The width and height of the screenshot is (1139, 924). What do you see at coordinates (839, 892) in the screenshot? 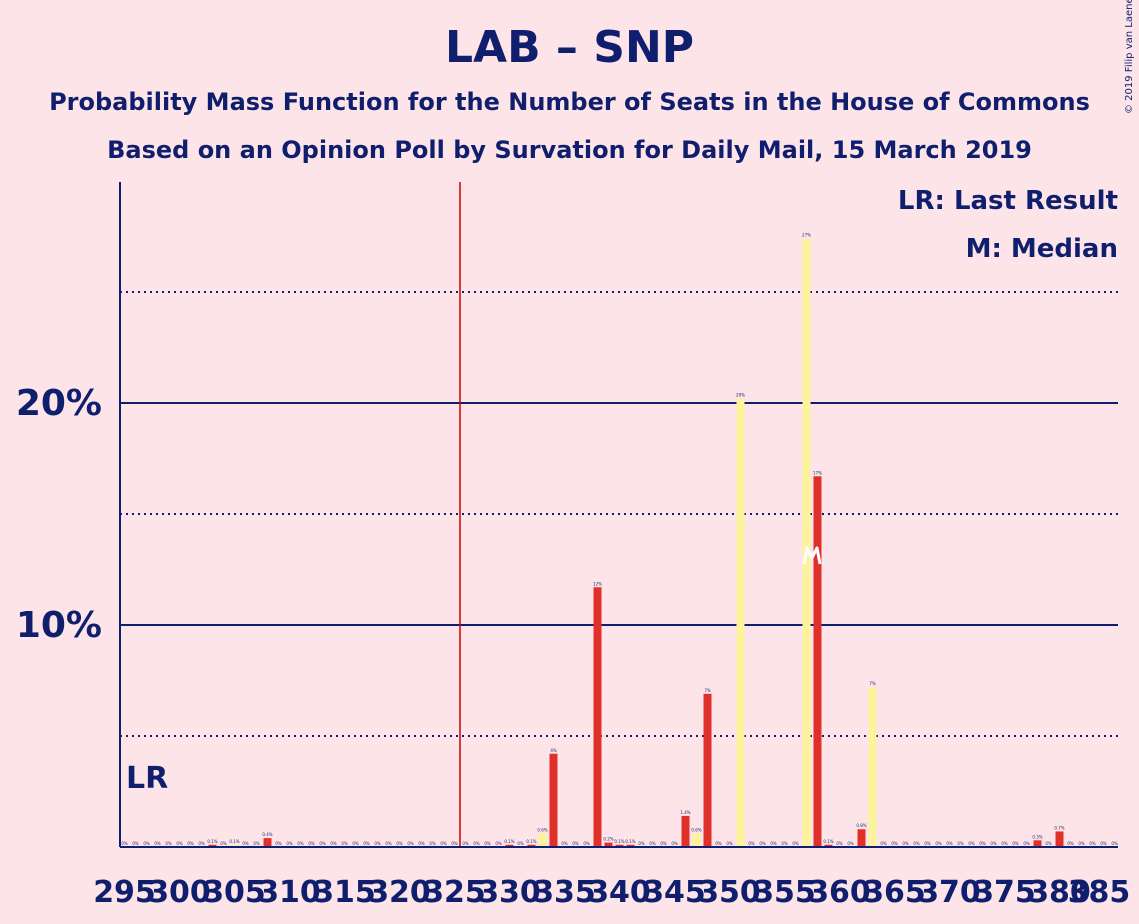
I see `x-tick-label: 360` at bounding box center [839, 892].